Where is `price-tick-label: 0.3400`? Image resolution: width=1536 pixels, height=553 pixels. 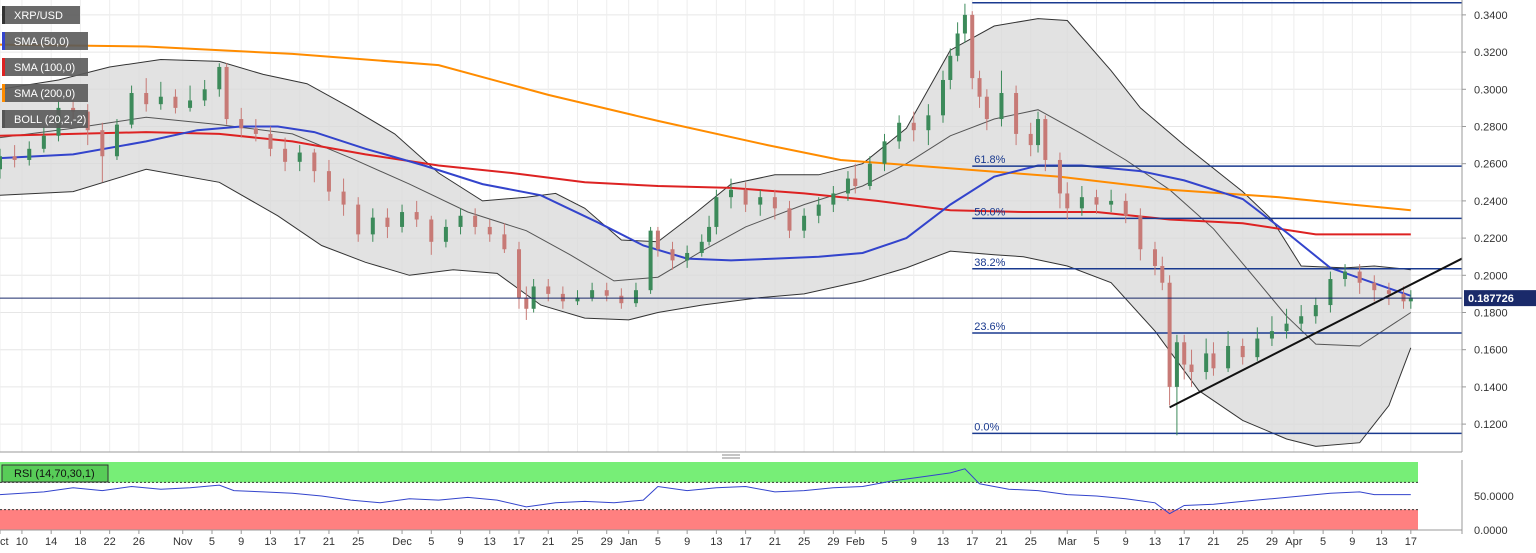 price-tick-label: 0.3400 is located at coordinates (1491, 16).